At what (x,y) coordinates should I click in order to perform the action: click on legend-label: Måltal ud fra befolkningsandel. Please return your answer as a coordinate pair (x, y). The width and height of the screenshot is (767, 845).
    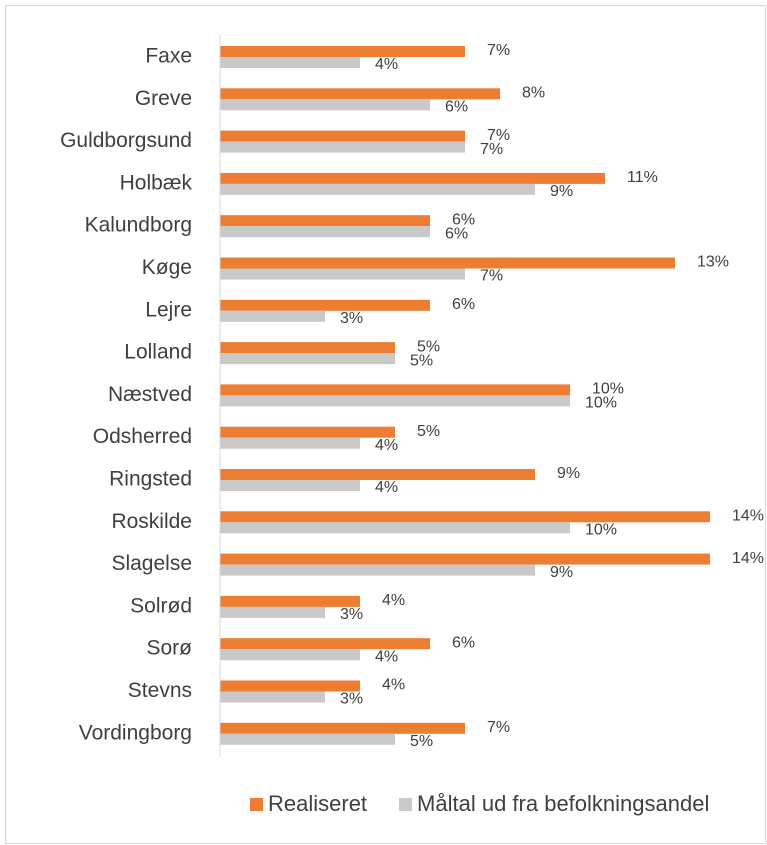
    Looking at the image, I should click on (563, 803).